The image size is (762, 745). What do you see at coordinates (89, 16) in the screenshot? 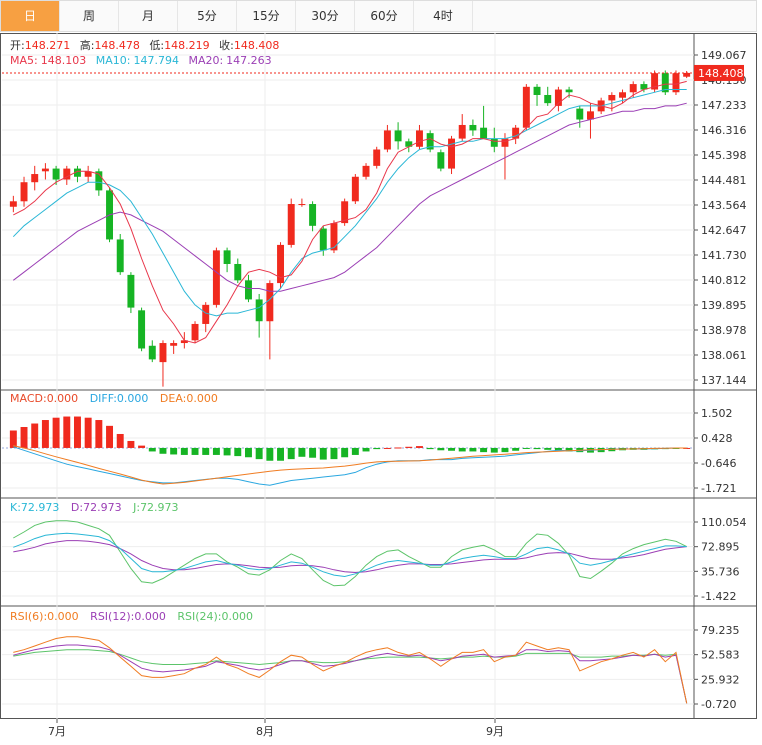
I see `tab-week: 周` at bounding box center [89, 16].